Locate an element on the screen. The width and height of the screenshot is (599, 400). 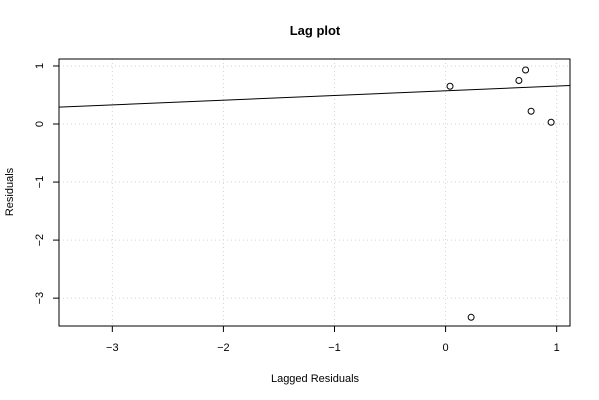
x-axis-label: Lagged Residuals is located at coordinates (315, 379).